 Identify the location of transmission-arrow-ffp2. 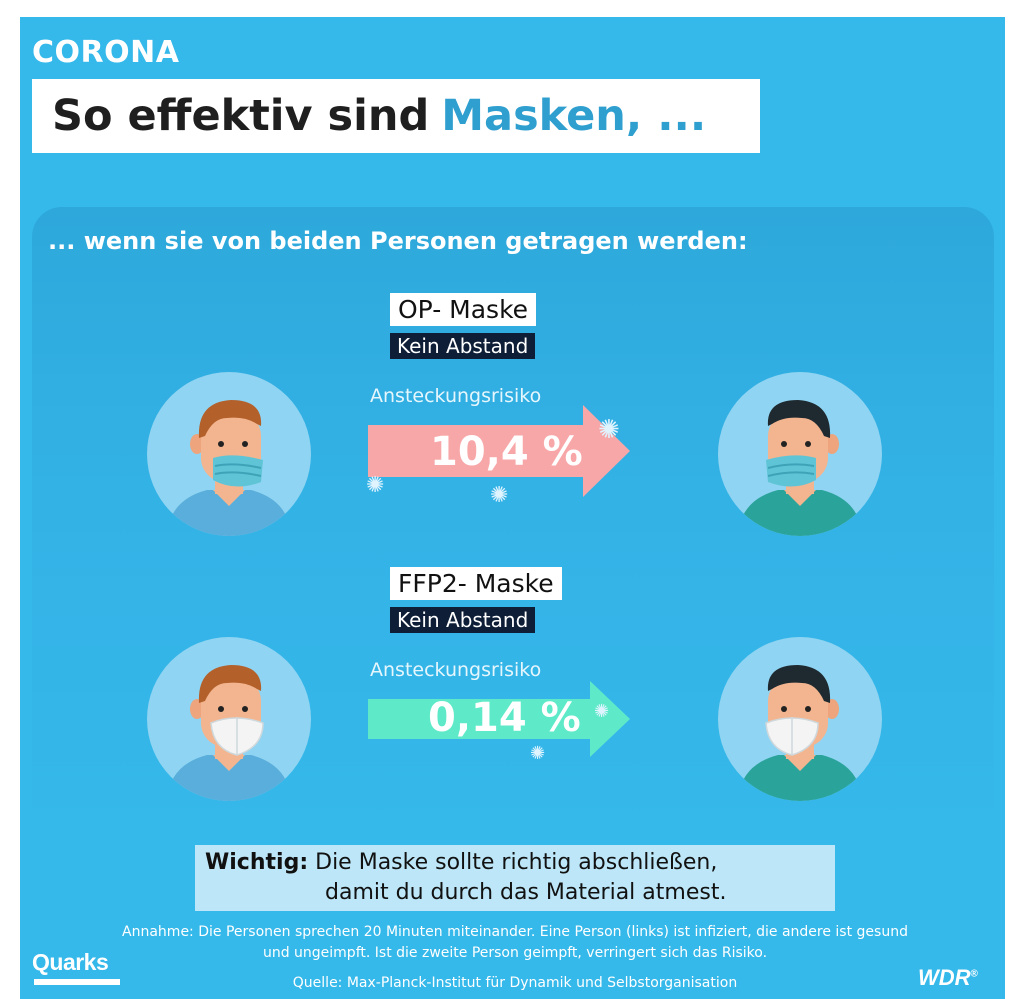
(499, 719).